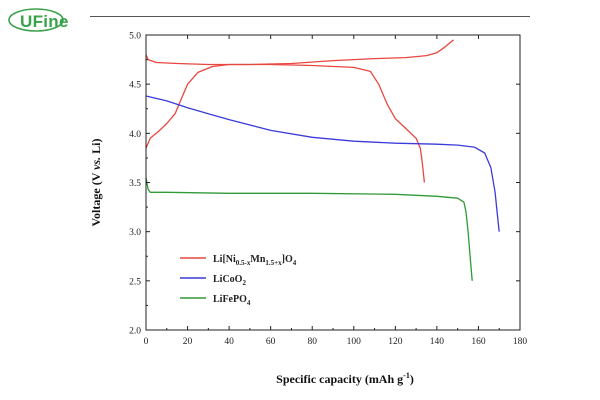  I want to click on x-tick-label: 20, so click(188, 342).